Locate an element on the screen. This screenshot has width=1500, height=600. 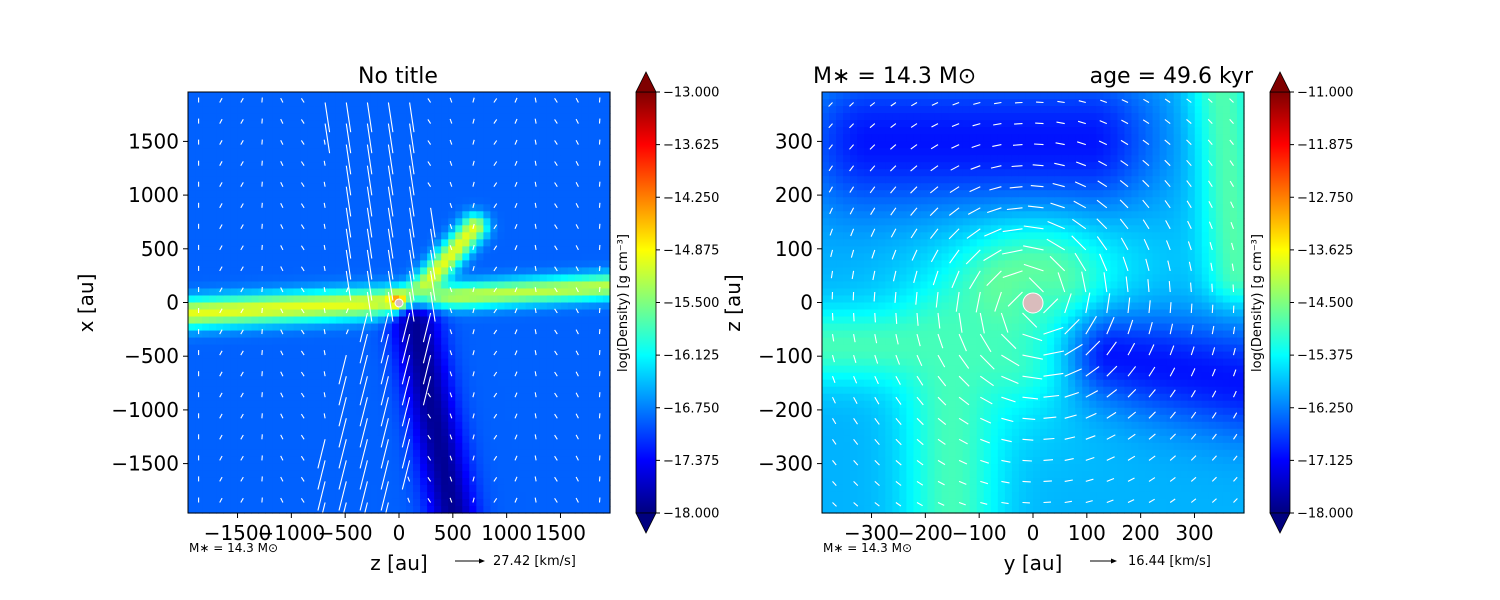
colorbar-gradient is located at coordinates (646, 302).